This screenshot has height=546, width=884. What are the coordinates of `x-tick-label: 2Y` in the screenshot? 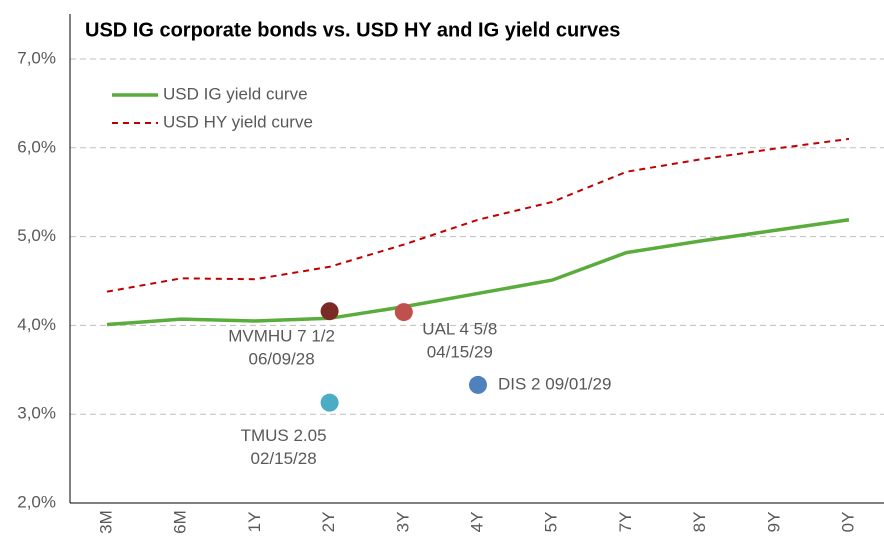 It's located at (328, 522).